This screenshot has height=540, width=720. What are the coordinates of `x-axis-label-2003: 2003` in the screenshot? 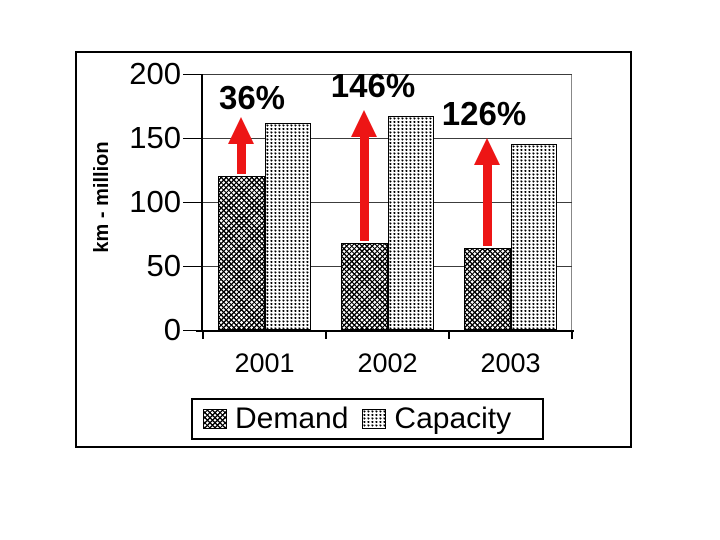 It's located at (510, 363).